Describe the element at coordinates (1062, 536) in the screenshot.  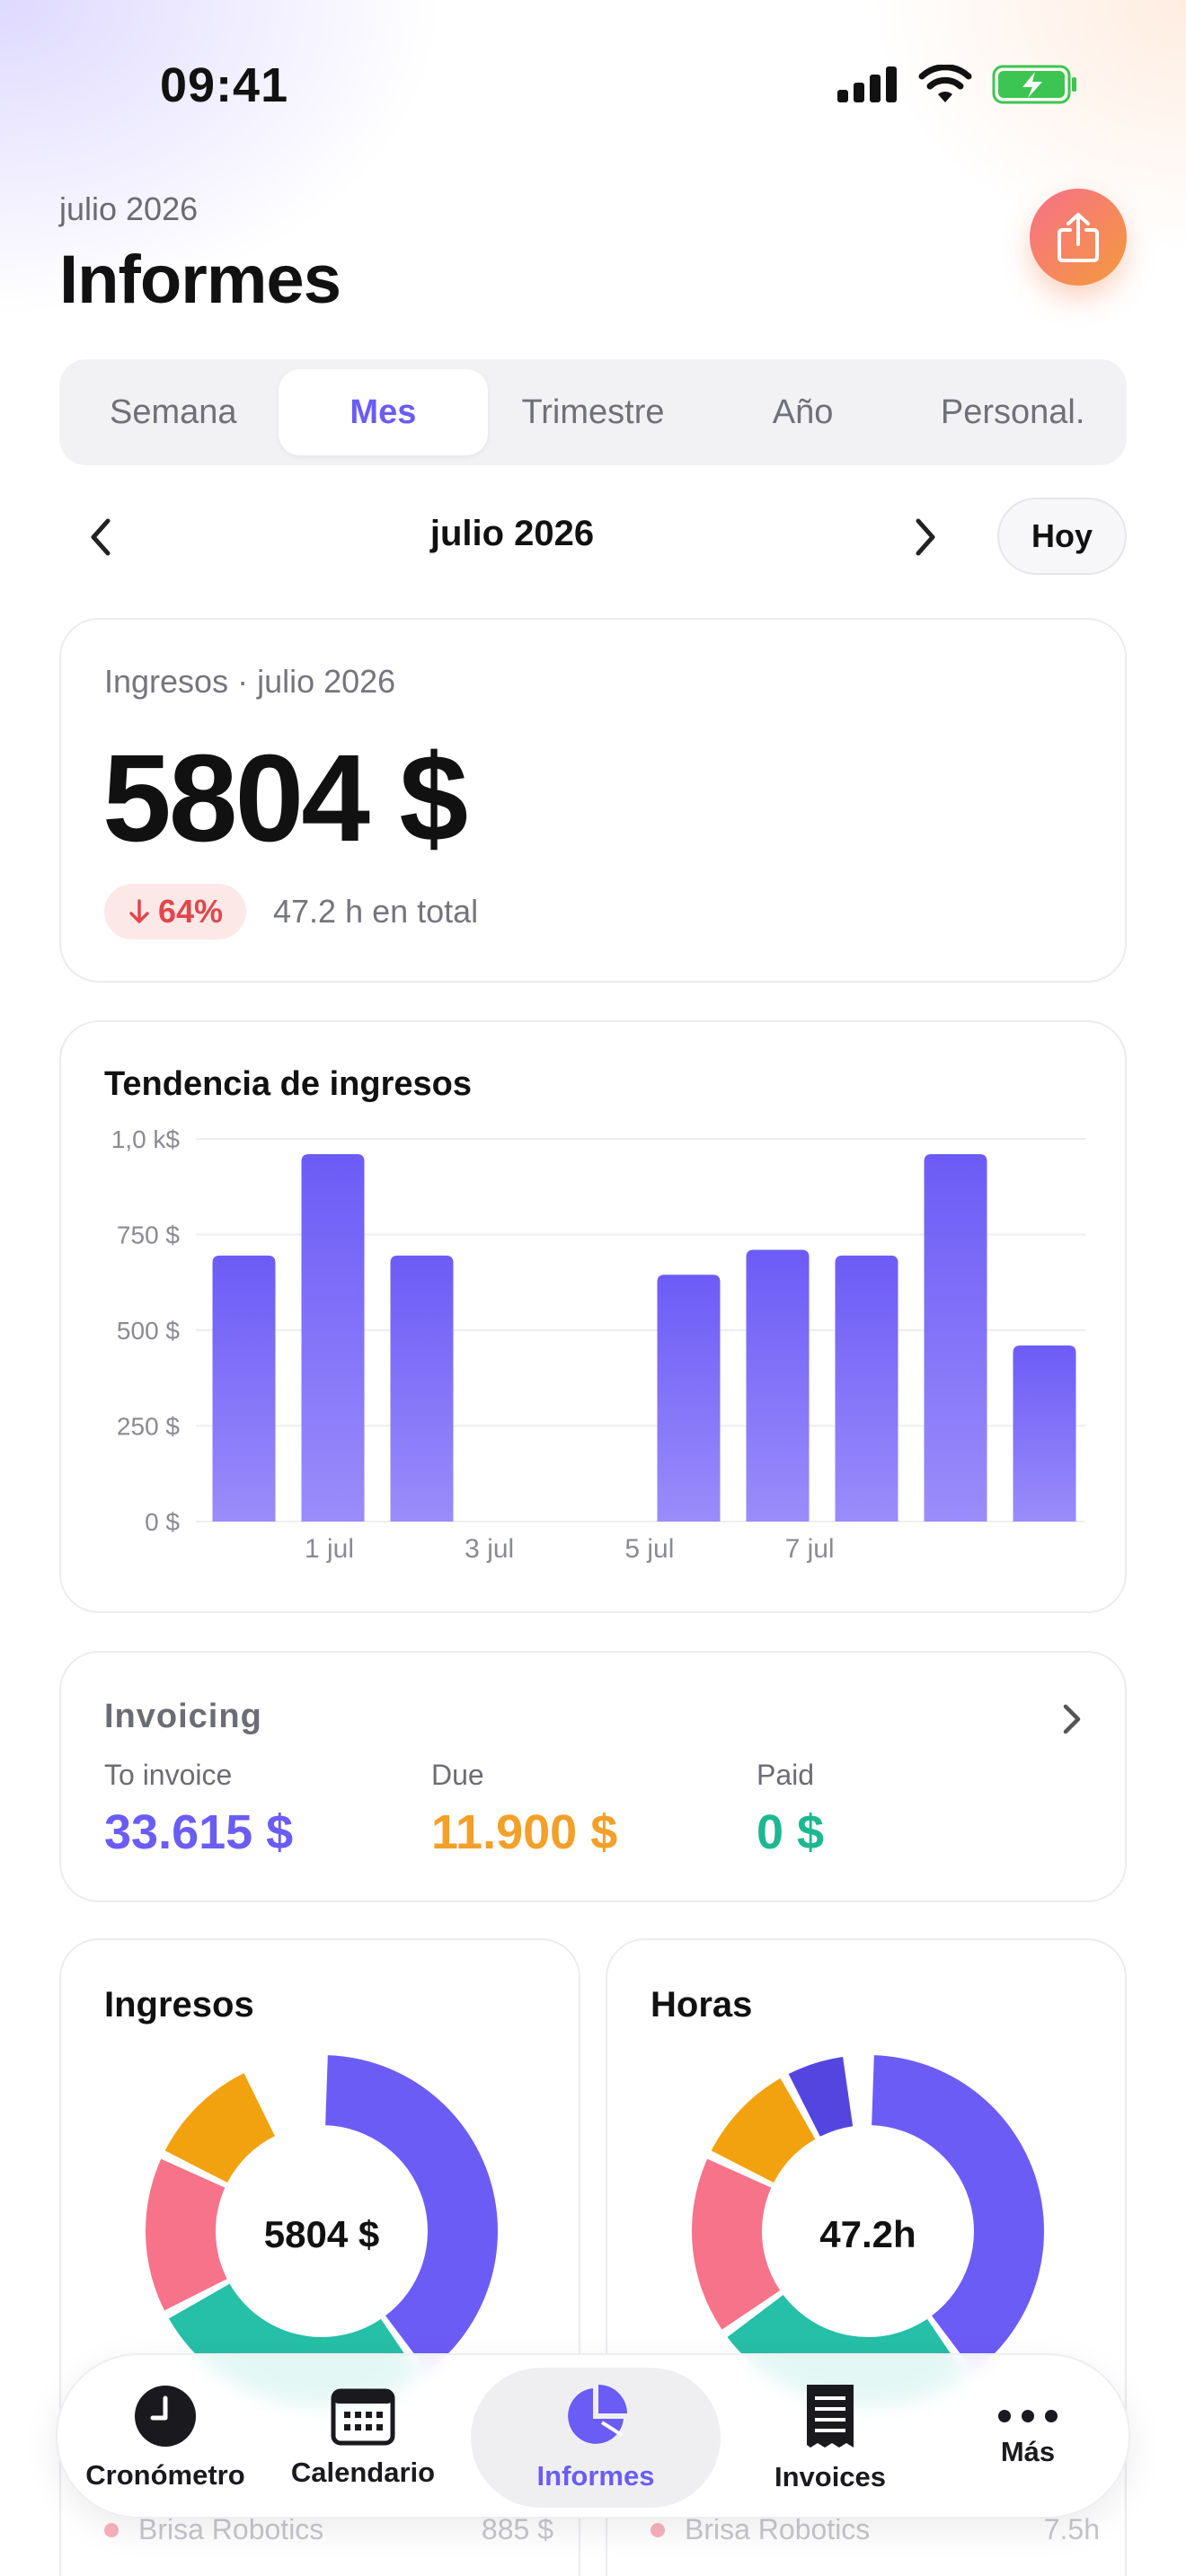
I see `today-button: Hoy` at that location.